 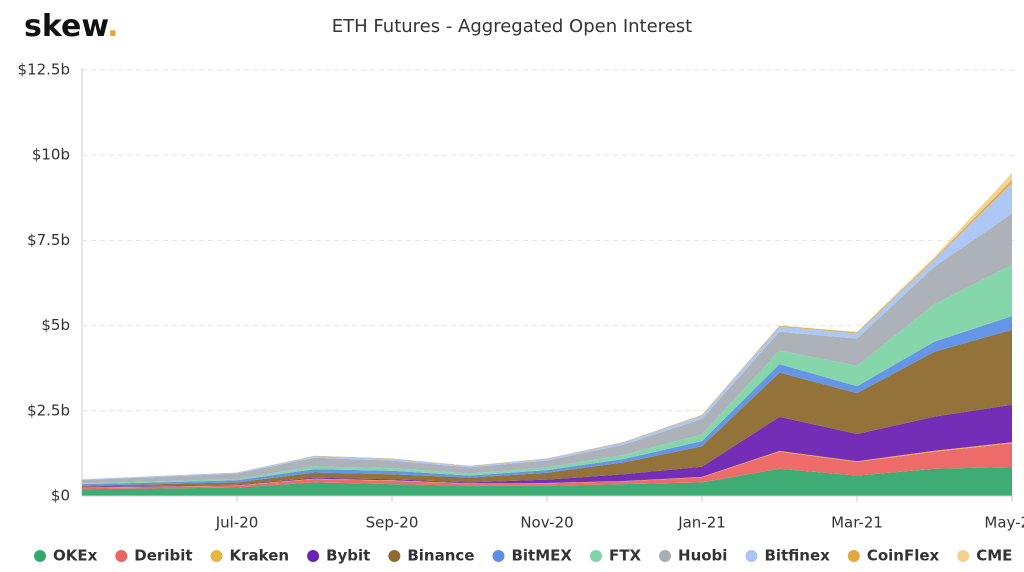 I want to click on x-tick-label: Mar-21, so click(x=857, y=523).